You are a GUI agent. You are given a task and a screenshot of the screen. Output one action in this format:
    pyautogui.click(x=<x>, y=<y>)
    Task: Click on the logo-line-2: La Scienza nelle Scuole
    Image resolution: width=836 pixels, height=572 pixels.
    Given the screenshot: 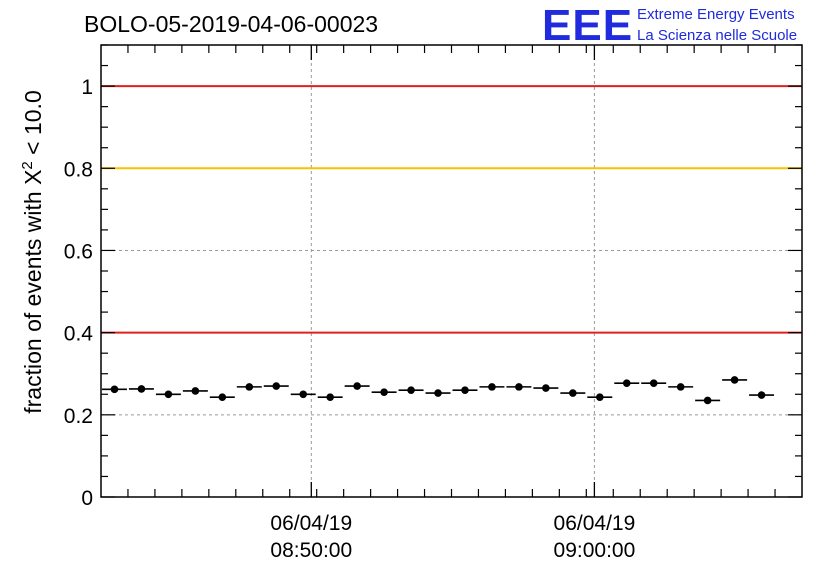 What is the action you would take?
    pyautogui.click(x=717, y=35)
    